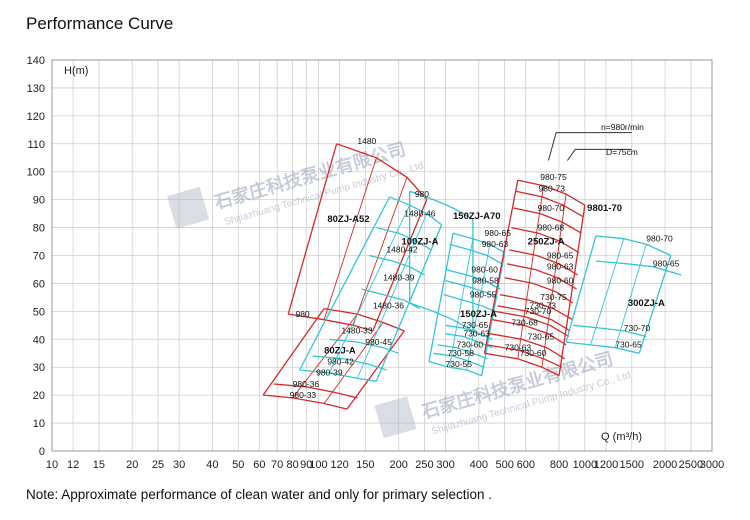 The width and height of the screenshot is (750, 520). Describe the element at coordinates (559, 465) in the screenshot. I see `x-tick-label: 800` at that location.